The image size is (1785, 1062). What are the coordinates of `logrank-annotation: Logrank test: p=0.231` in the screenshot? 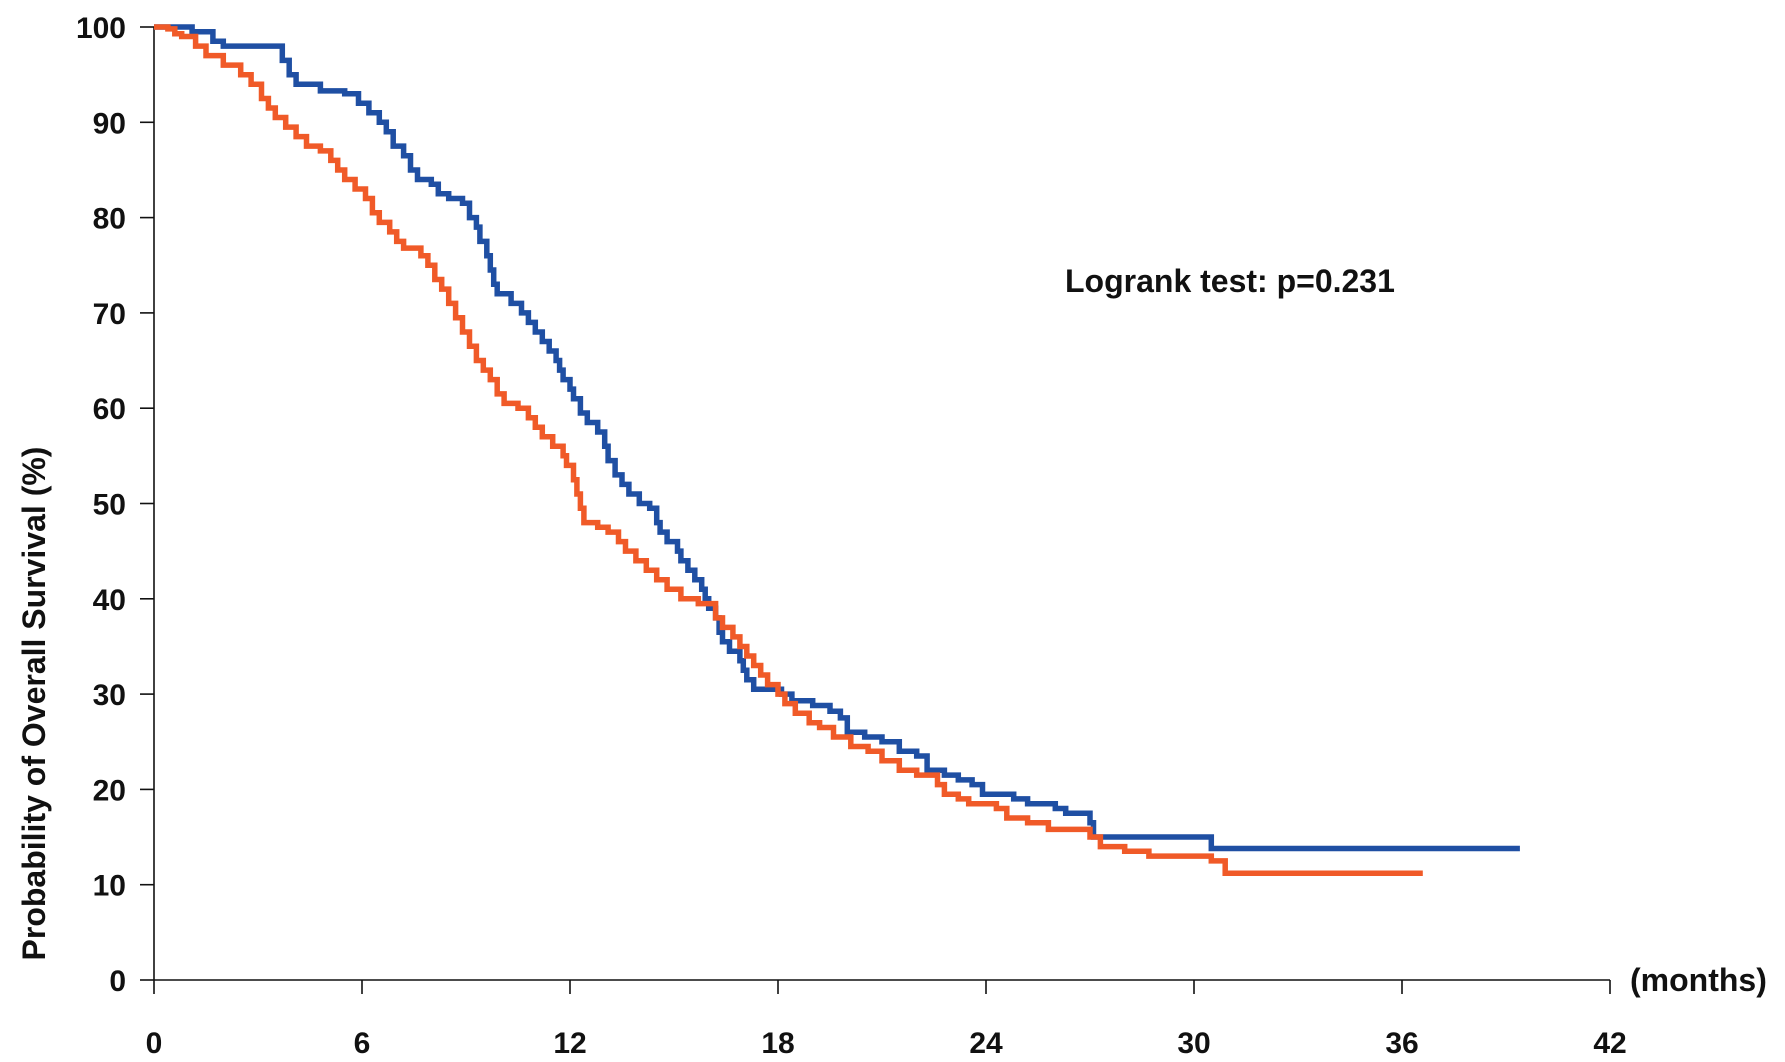 It's located at (1230, 281).